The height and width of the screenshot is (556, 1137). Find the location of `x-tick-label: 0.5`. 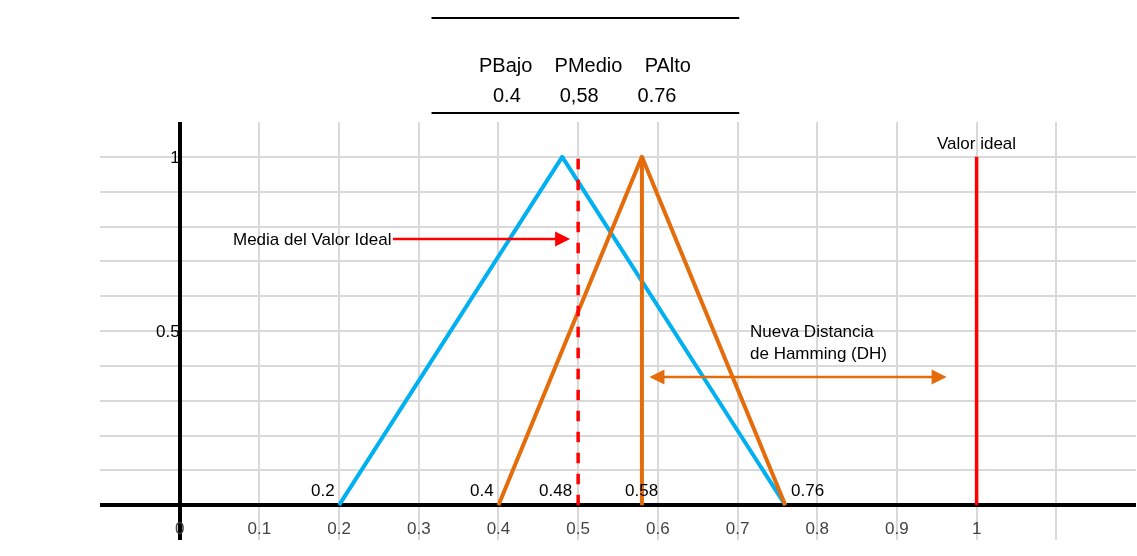

x-tick-label: 0.5 is located at coordinates (578, 528).